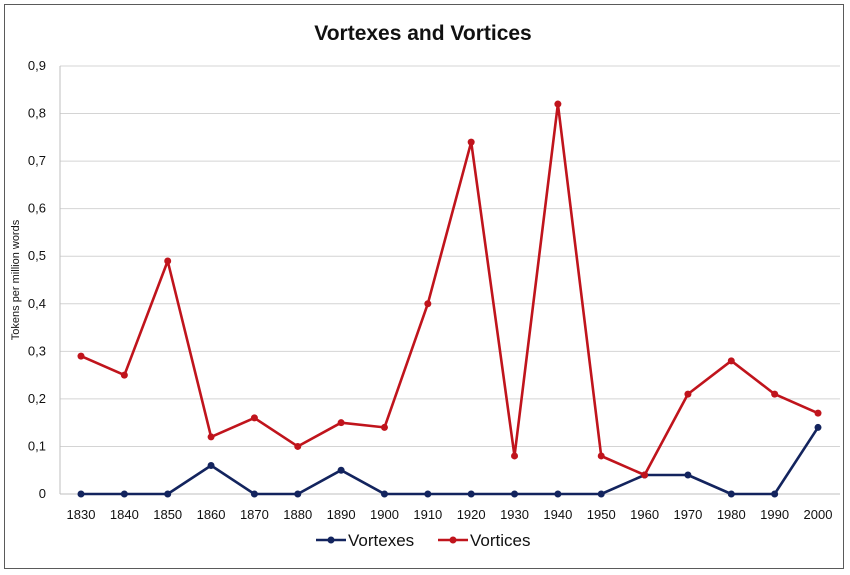  What do you see at coordinates (514, 514) in the screenshot?
I see `x-tick-label: 1930` at bounding box center [514, 514].